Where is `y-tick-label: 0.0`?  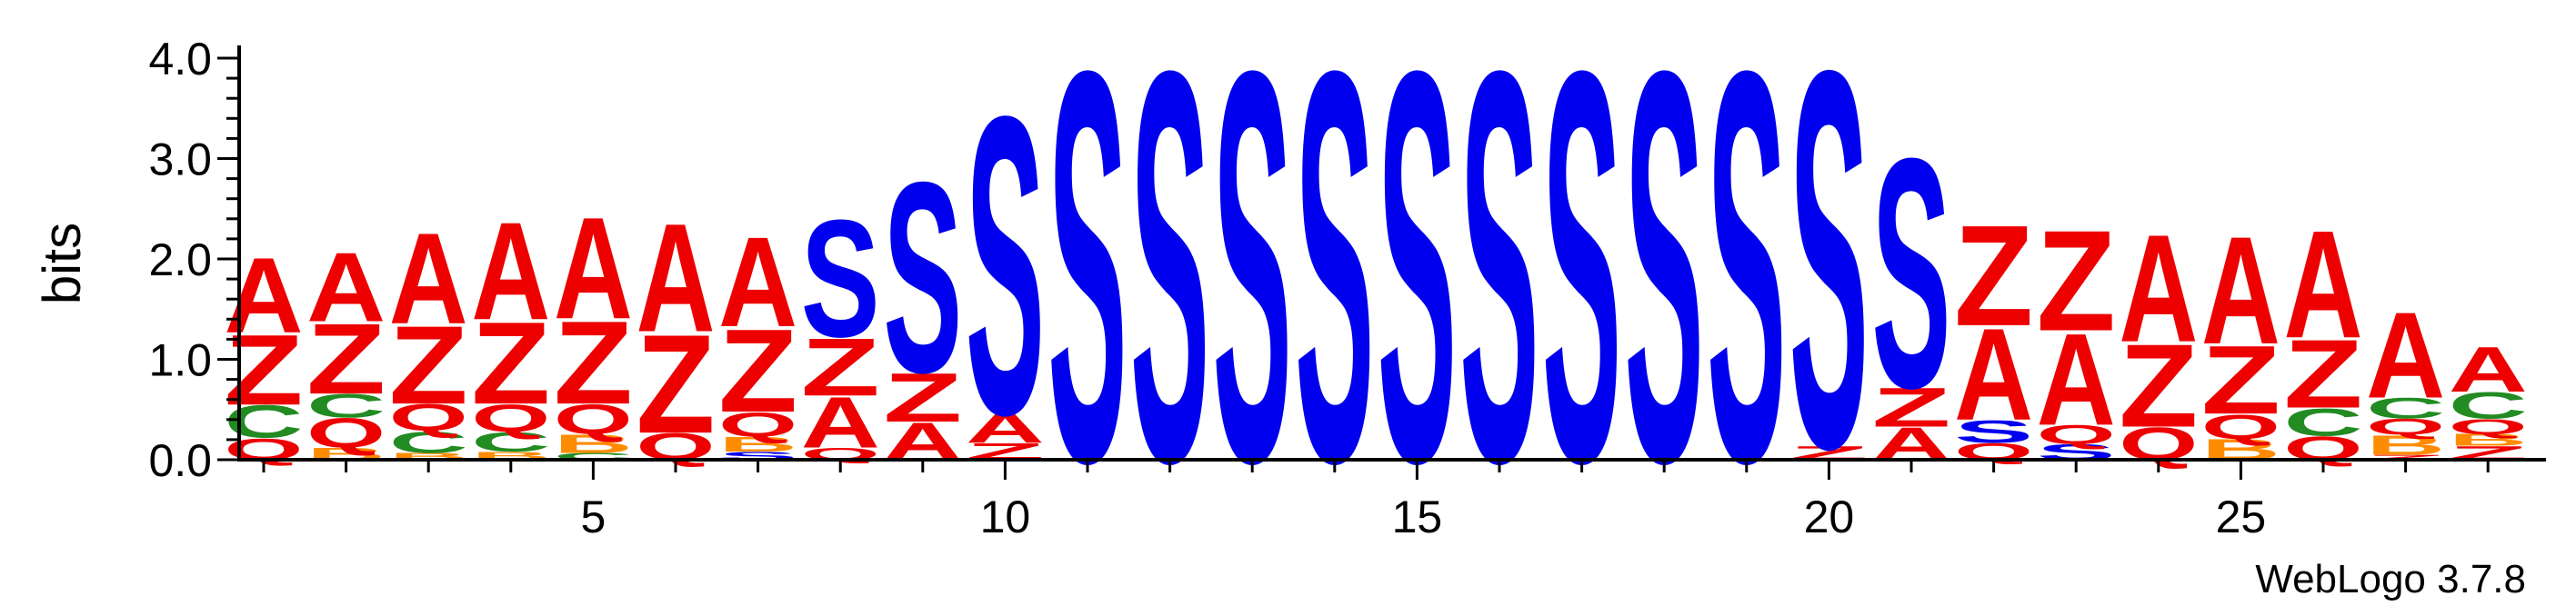
y-tick-label: 0.0 is located at coordinates (180, 460).